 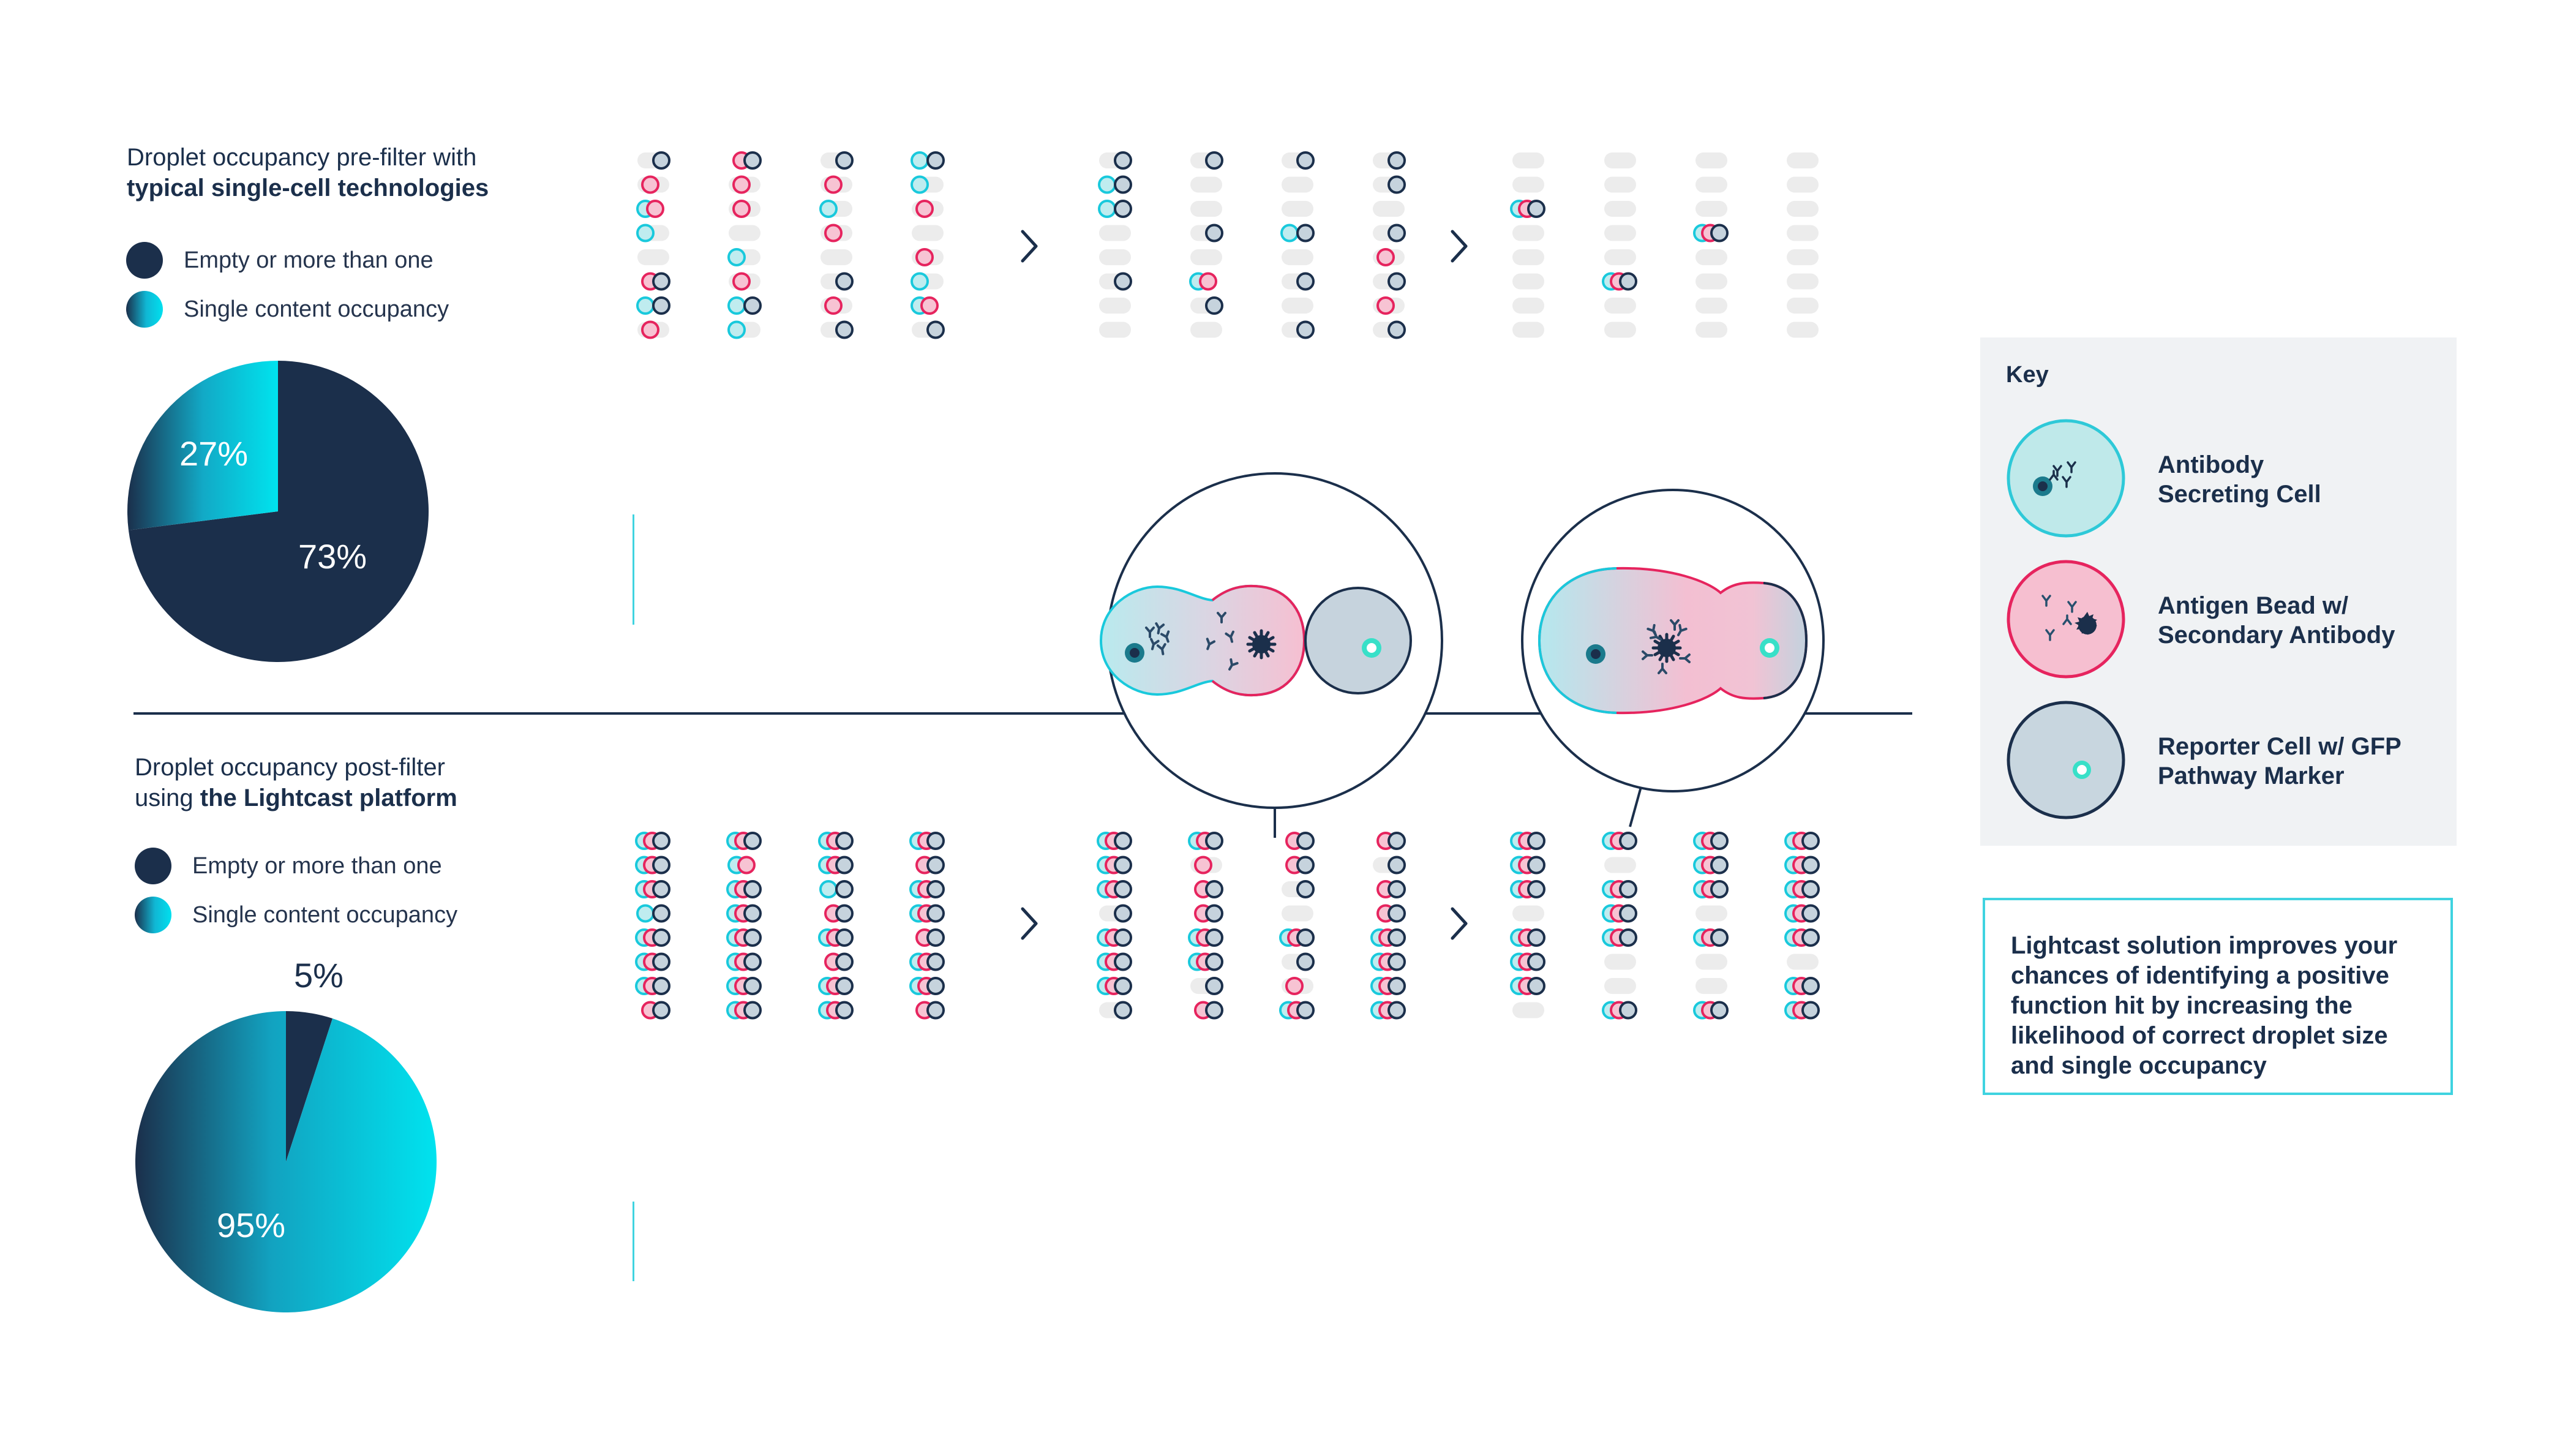 I want to click on antigen-bead-icon, so click(x=2066, y=619).